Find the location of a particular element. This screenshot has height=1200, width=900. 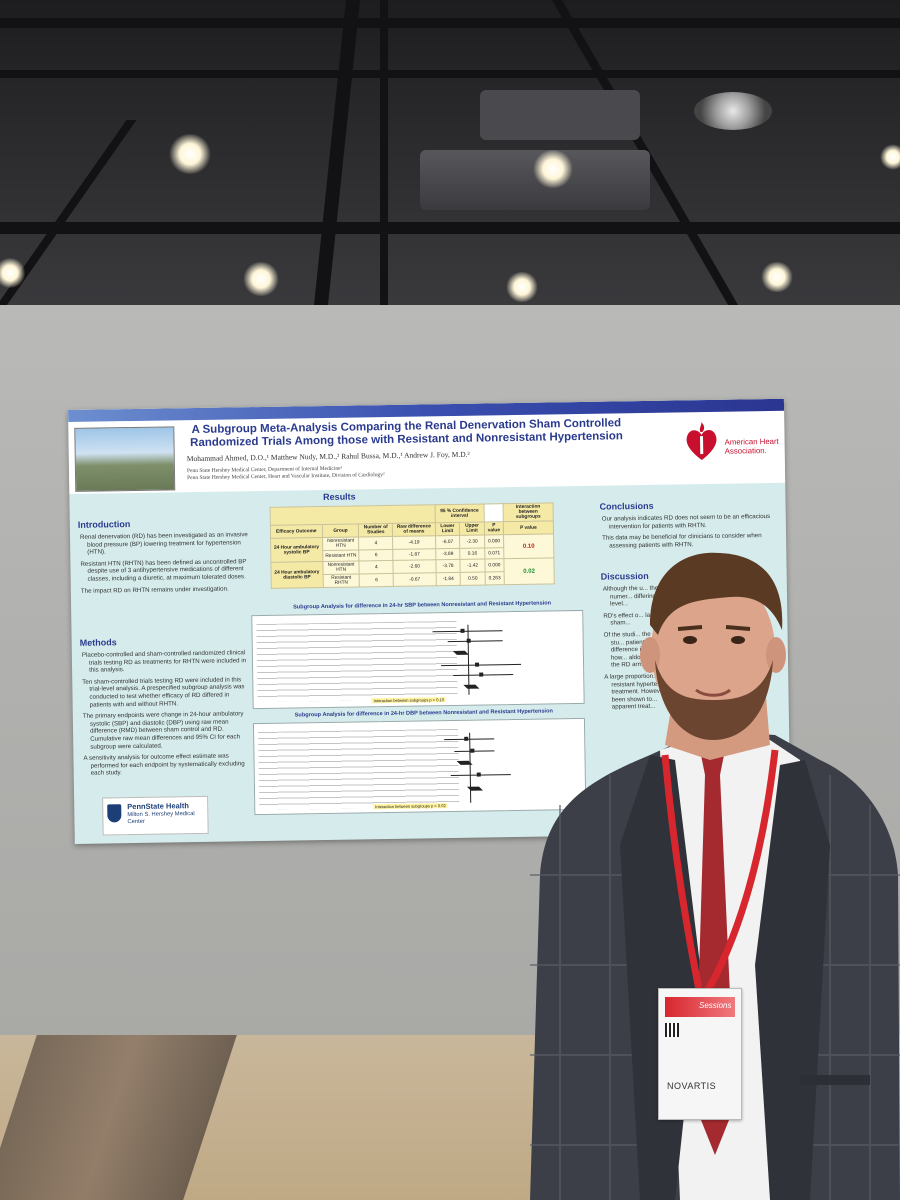

introduction-heading: Introduction is located at coordinates (104, 524).